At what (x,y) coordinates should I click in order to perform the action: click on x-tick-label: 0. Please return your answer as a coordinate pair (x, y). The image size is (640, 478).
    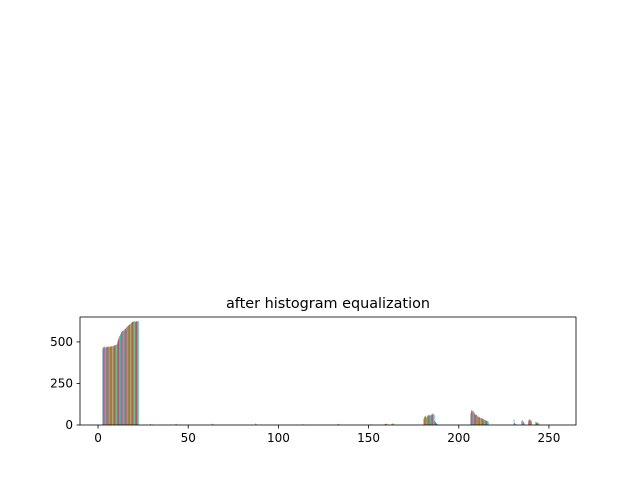
    Looking at the image, I should click on (98, 438).